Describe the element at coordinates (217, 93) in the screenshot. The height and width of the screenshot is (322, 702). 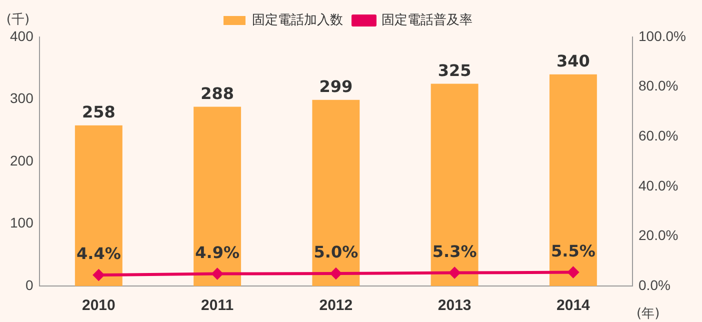
I see `data-label: 288` at that location.